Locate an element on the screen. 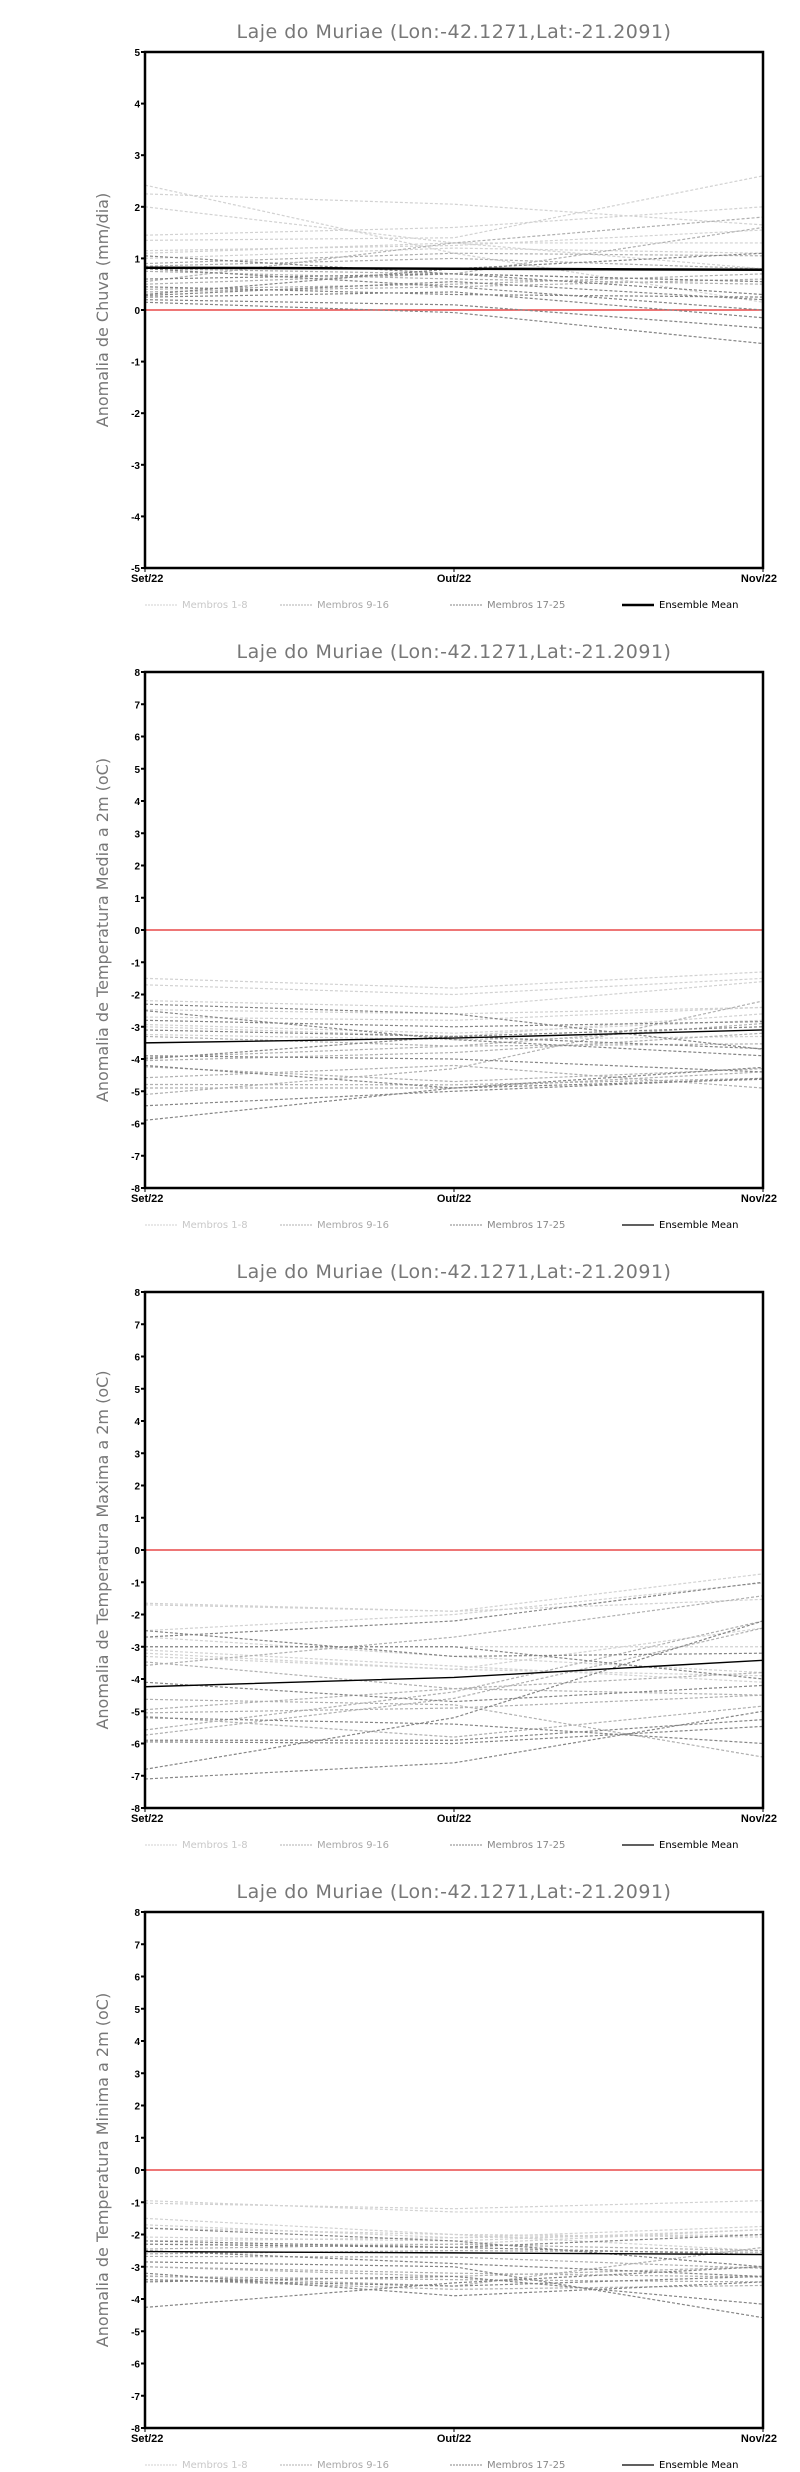 This screenshot has width=800, height=2472. y-axis-label: Anomalia de Temperatura Minima a 2m (oC) is located at coordinates (102, 2170).